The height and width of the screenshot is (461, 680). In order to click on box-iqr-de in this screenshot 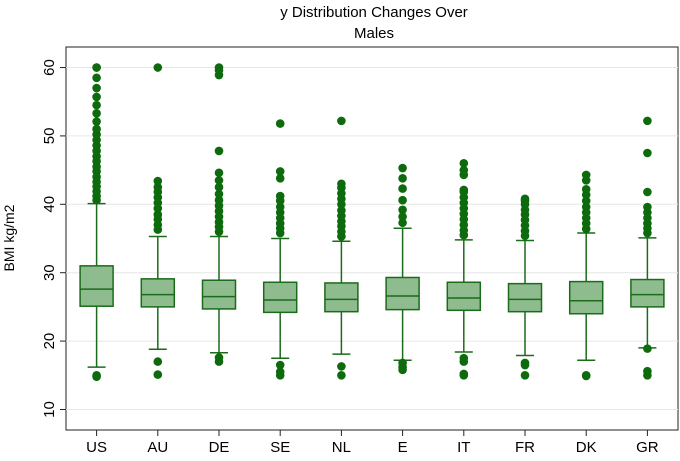, I will do `click(219, 294)`.